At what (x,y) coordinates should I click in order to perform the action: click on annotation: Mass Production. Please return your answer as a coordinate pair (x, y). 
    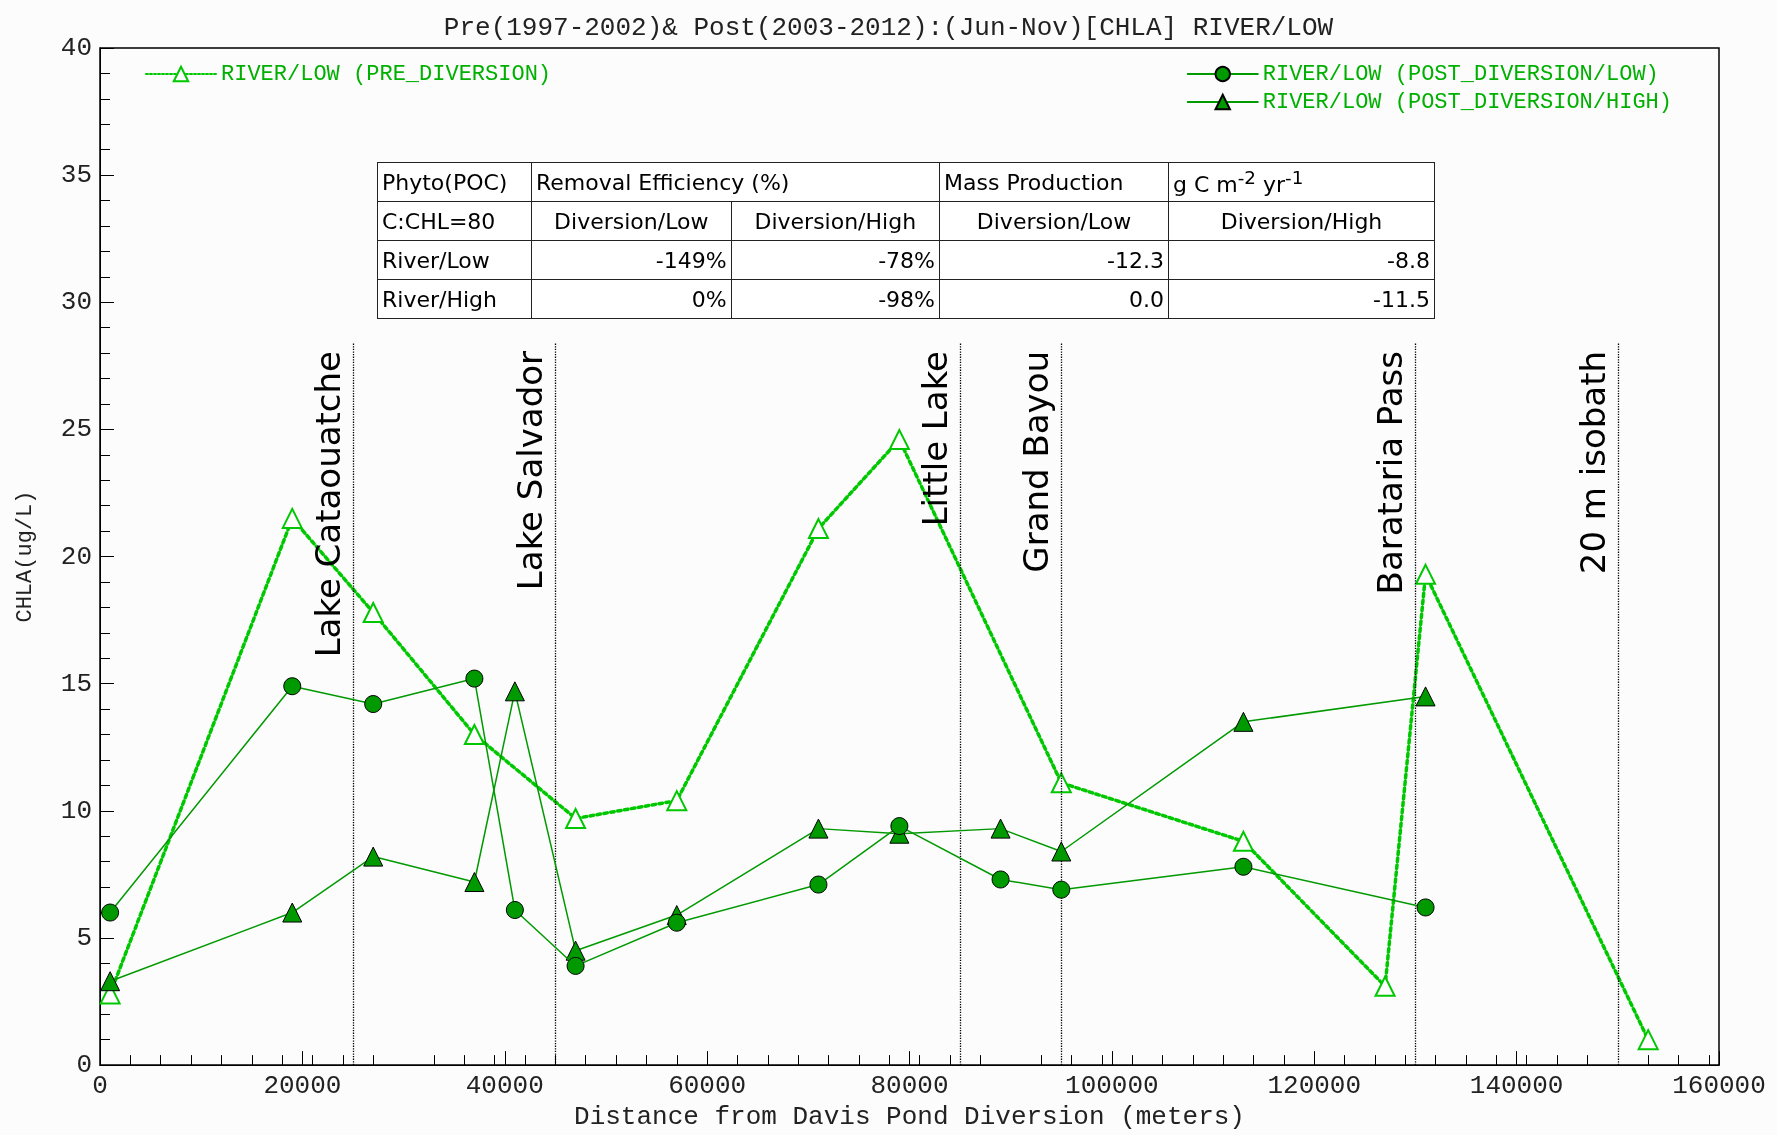
    Looking at the image, I should click on (1054, 182).